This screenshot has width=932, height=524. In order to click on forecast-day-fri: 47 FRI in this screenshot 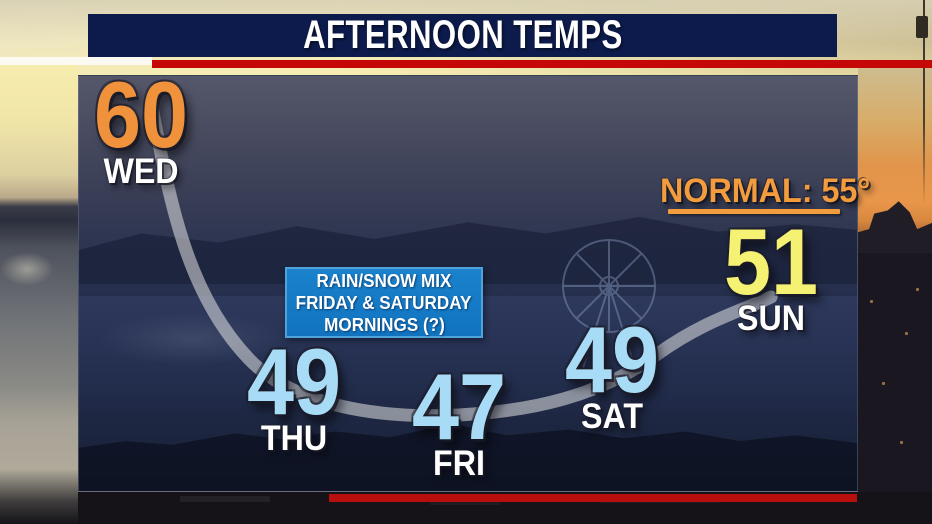, I will do `click(459, 418)`.